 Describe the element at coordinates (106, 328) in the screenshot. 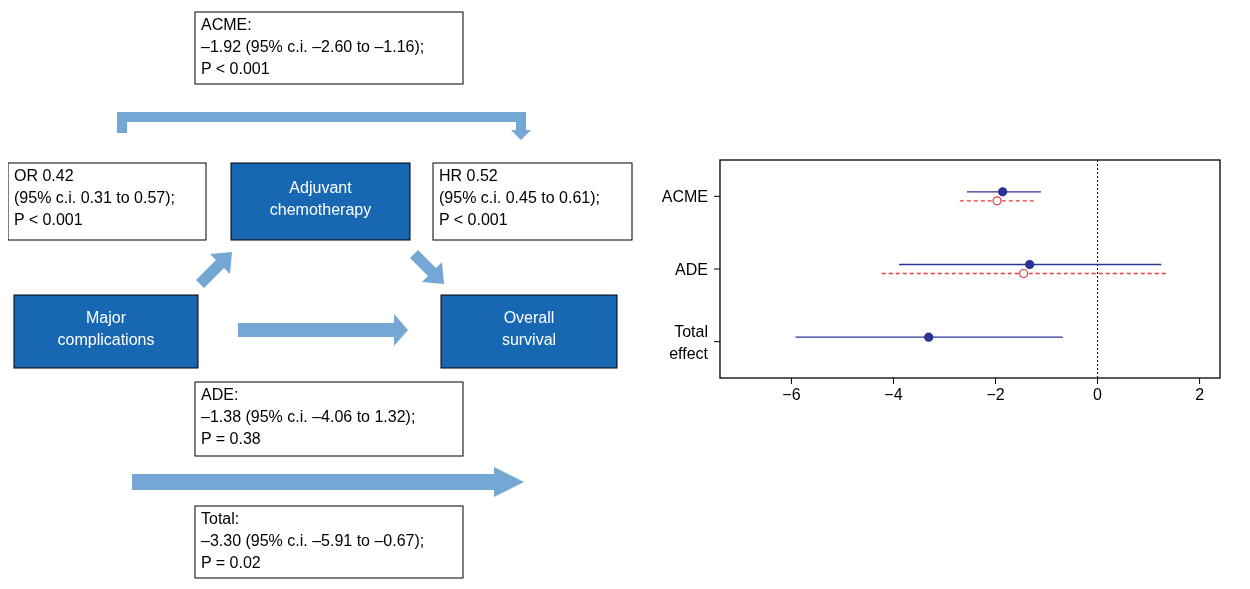

I see `category-label: Major complications` at that location.